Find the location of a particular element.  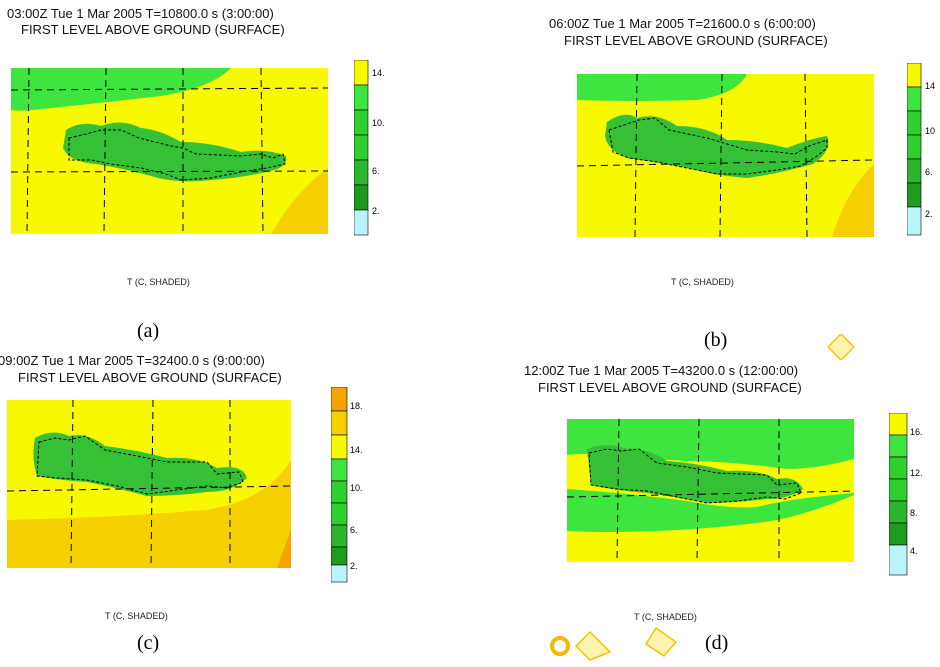

panel-caption: (d) is located at coordinates (717, 643).